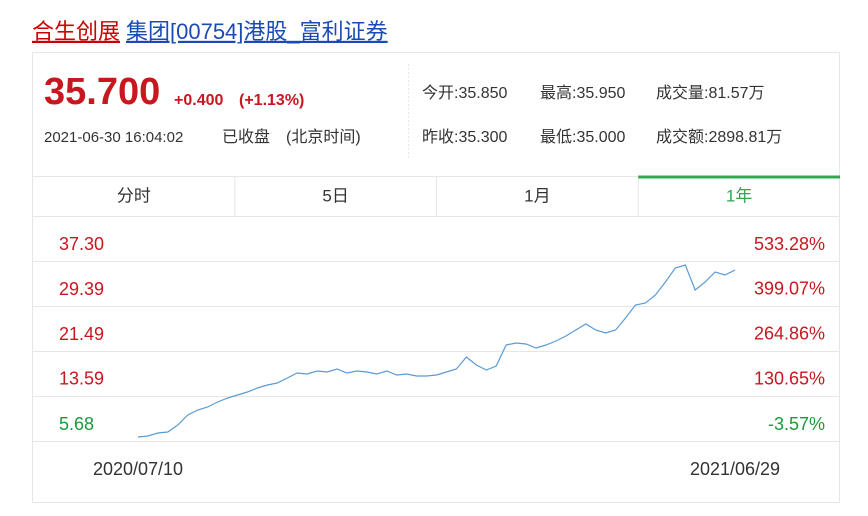  What do you see at coordinates (735, 469) in the screenshot?
I see `x-tick-label: 2021/06/29` at bounding box center [735, 469].